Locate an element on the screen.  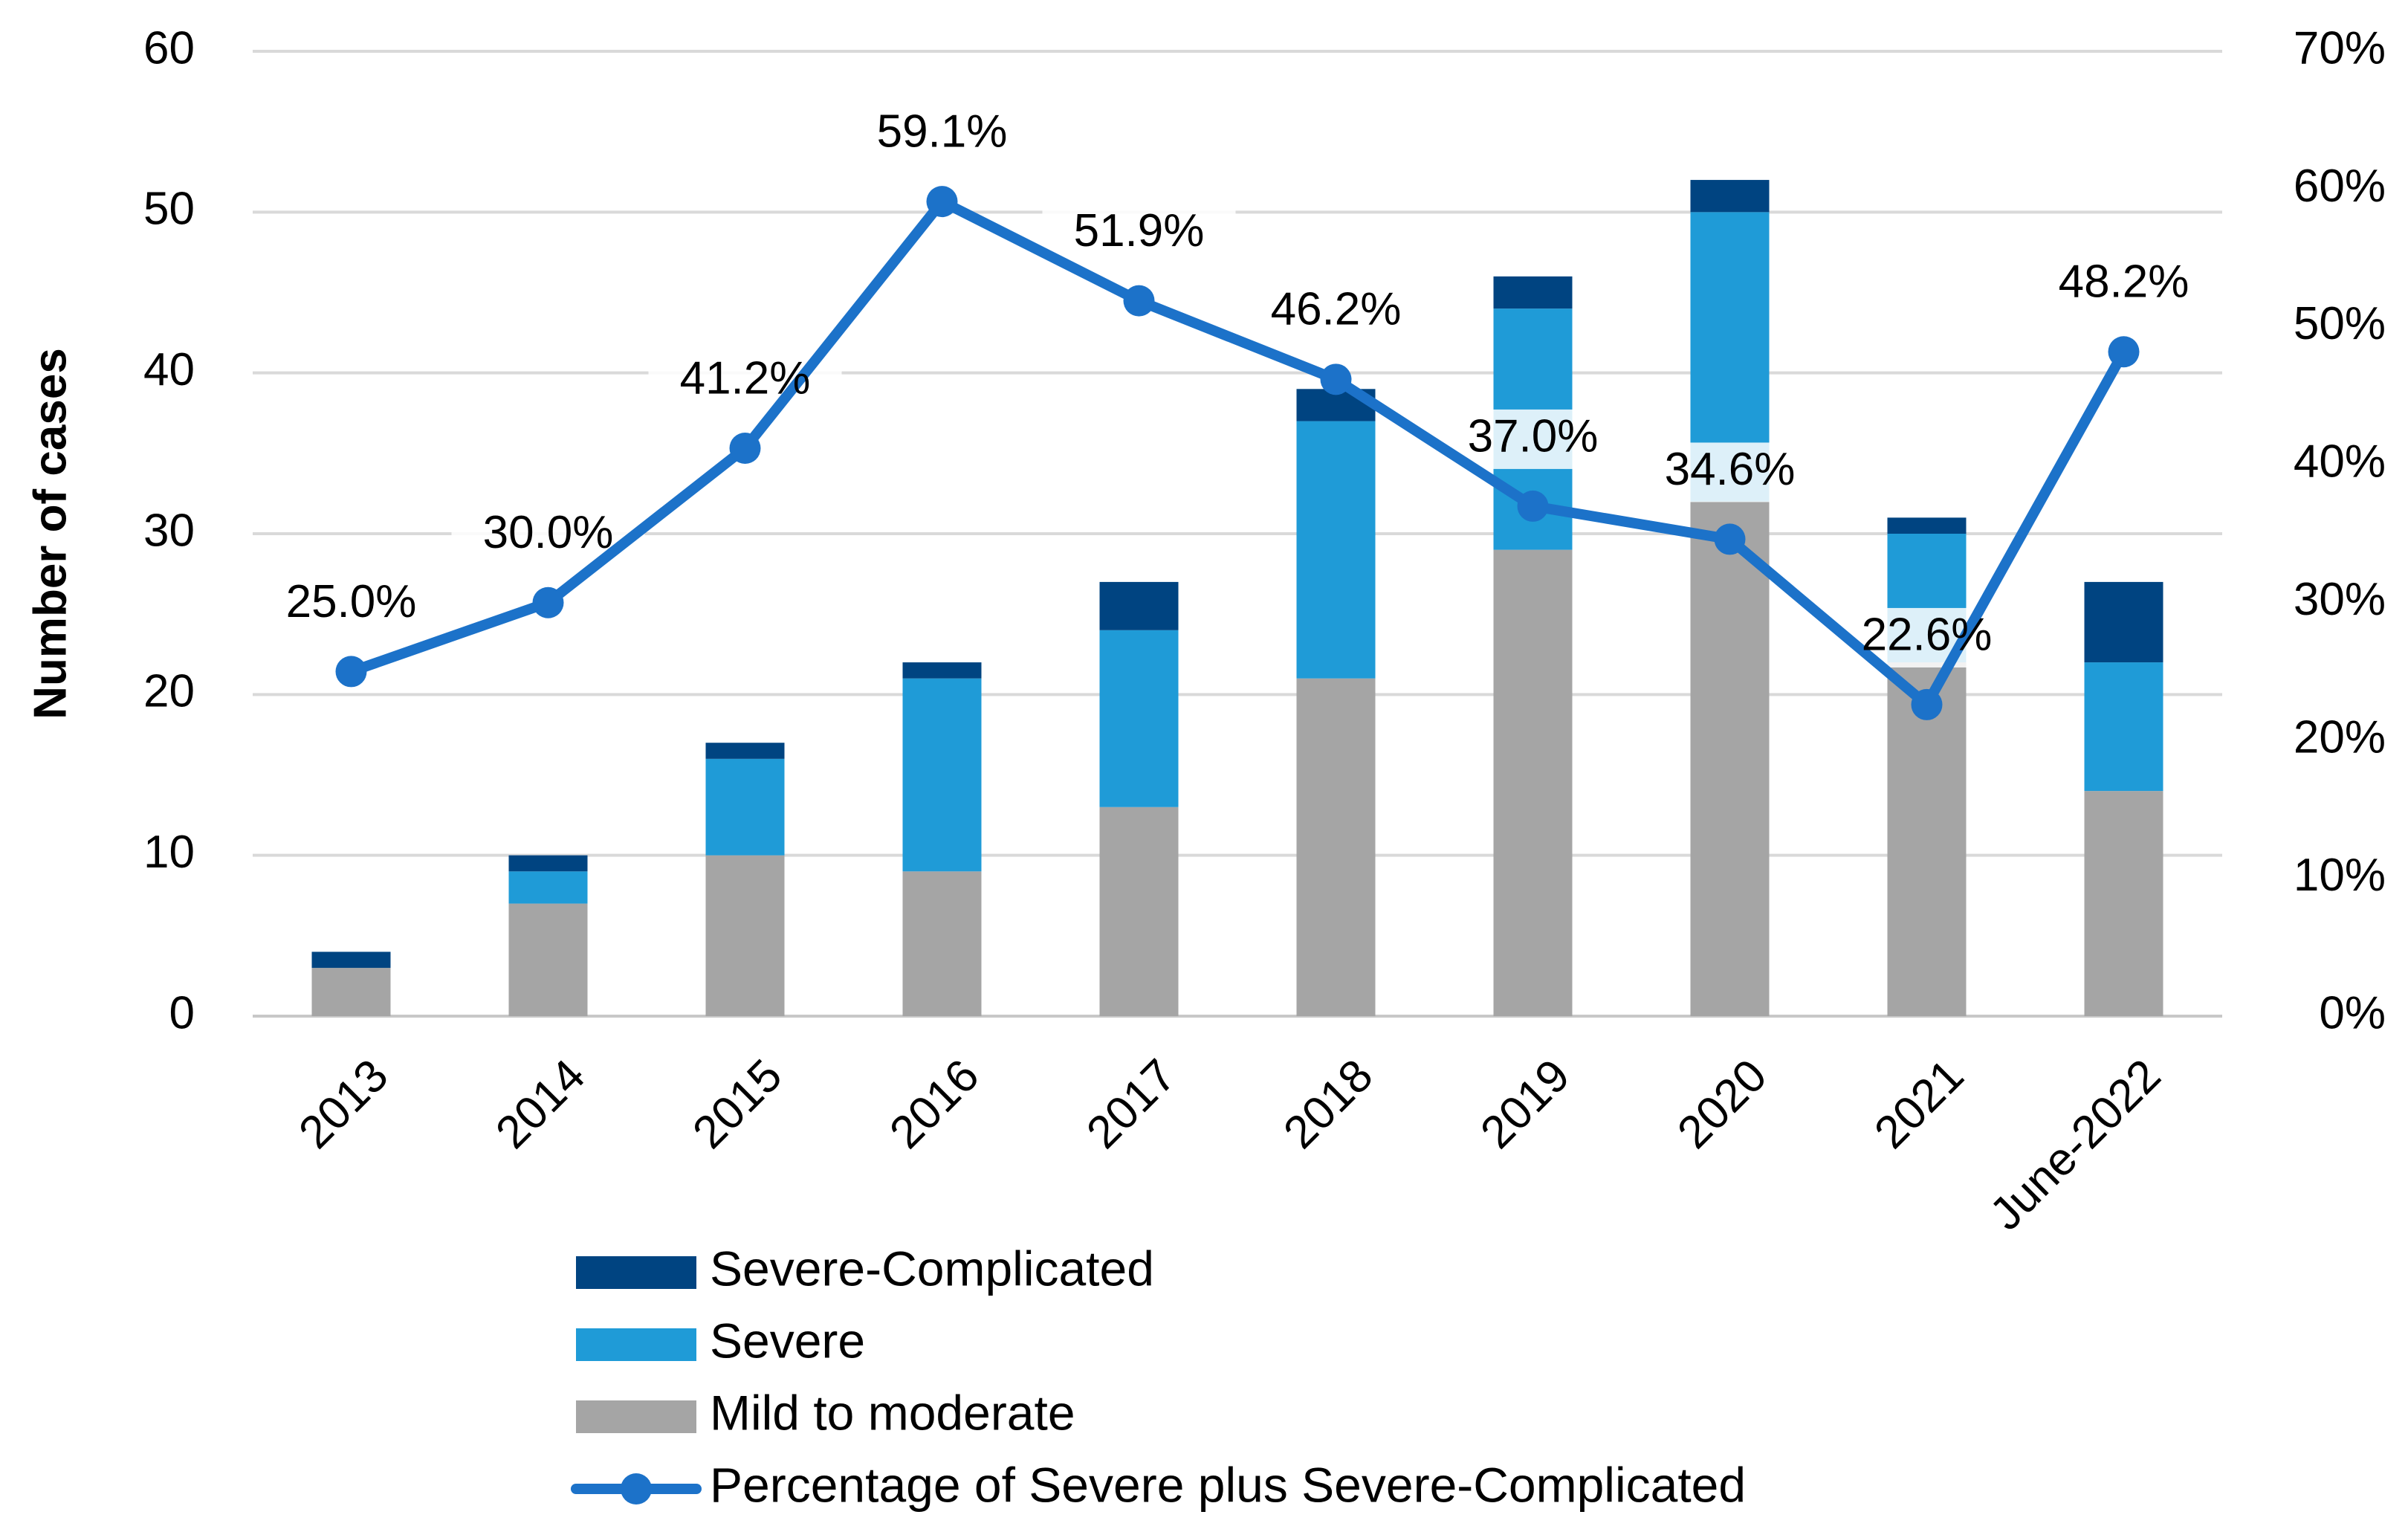
y-axis-title: Number of cases is located at coordinates (50, 534).